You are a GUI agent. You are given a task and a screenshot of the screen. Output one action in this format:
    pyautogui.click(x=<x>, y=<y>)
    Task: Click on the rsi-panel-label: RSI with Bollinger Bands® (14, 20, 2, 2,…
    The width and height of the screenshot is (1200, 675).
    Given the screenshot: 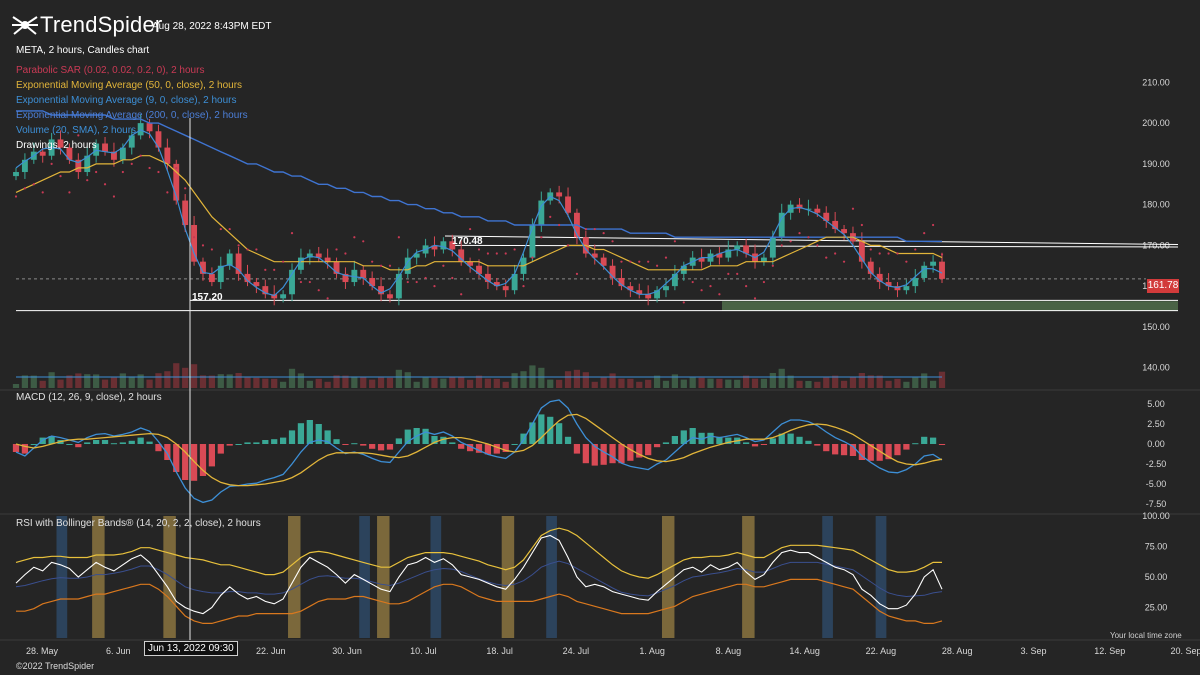 What is the action you would take?
    pyautogui.click(x=138, y=523)
    